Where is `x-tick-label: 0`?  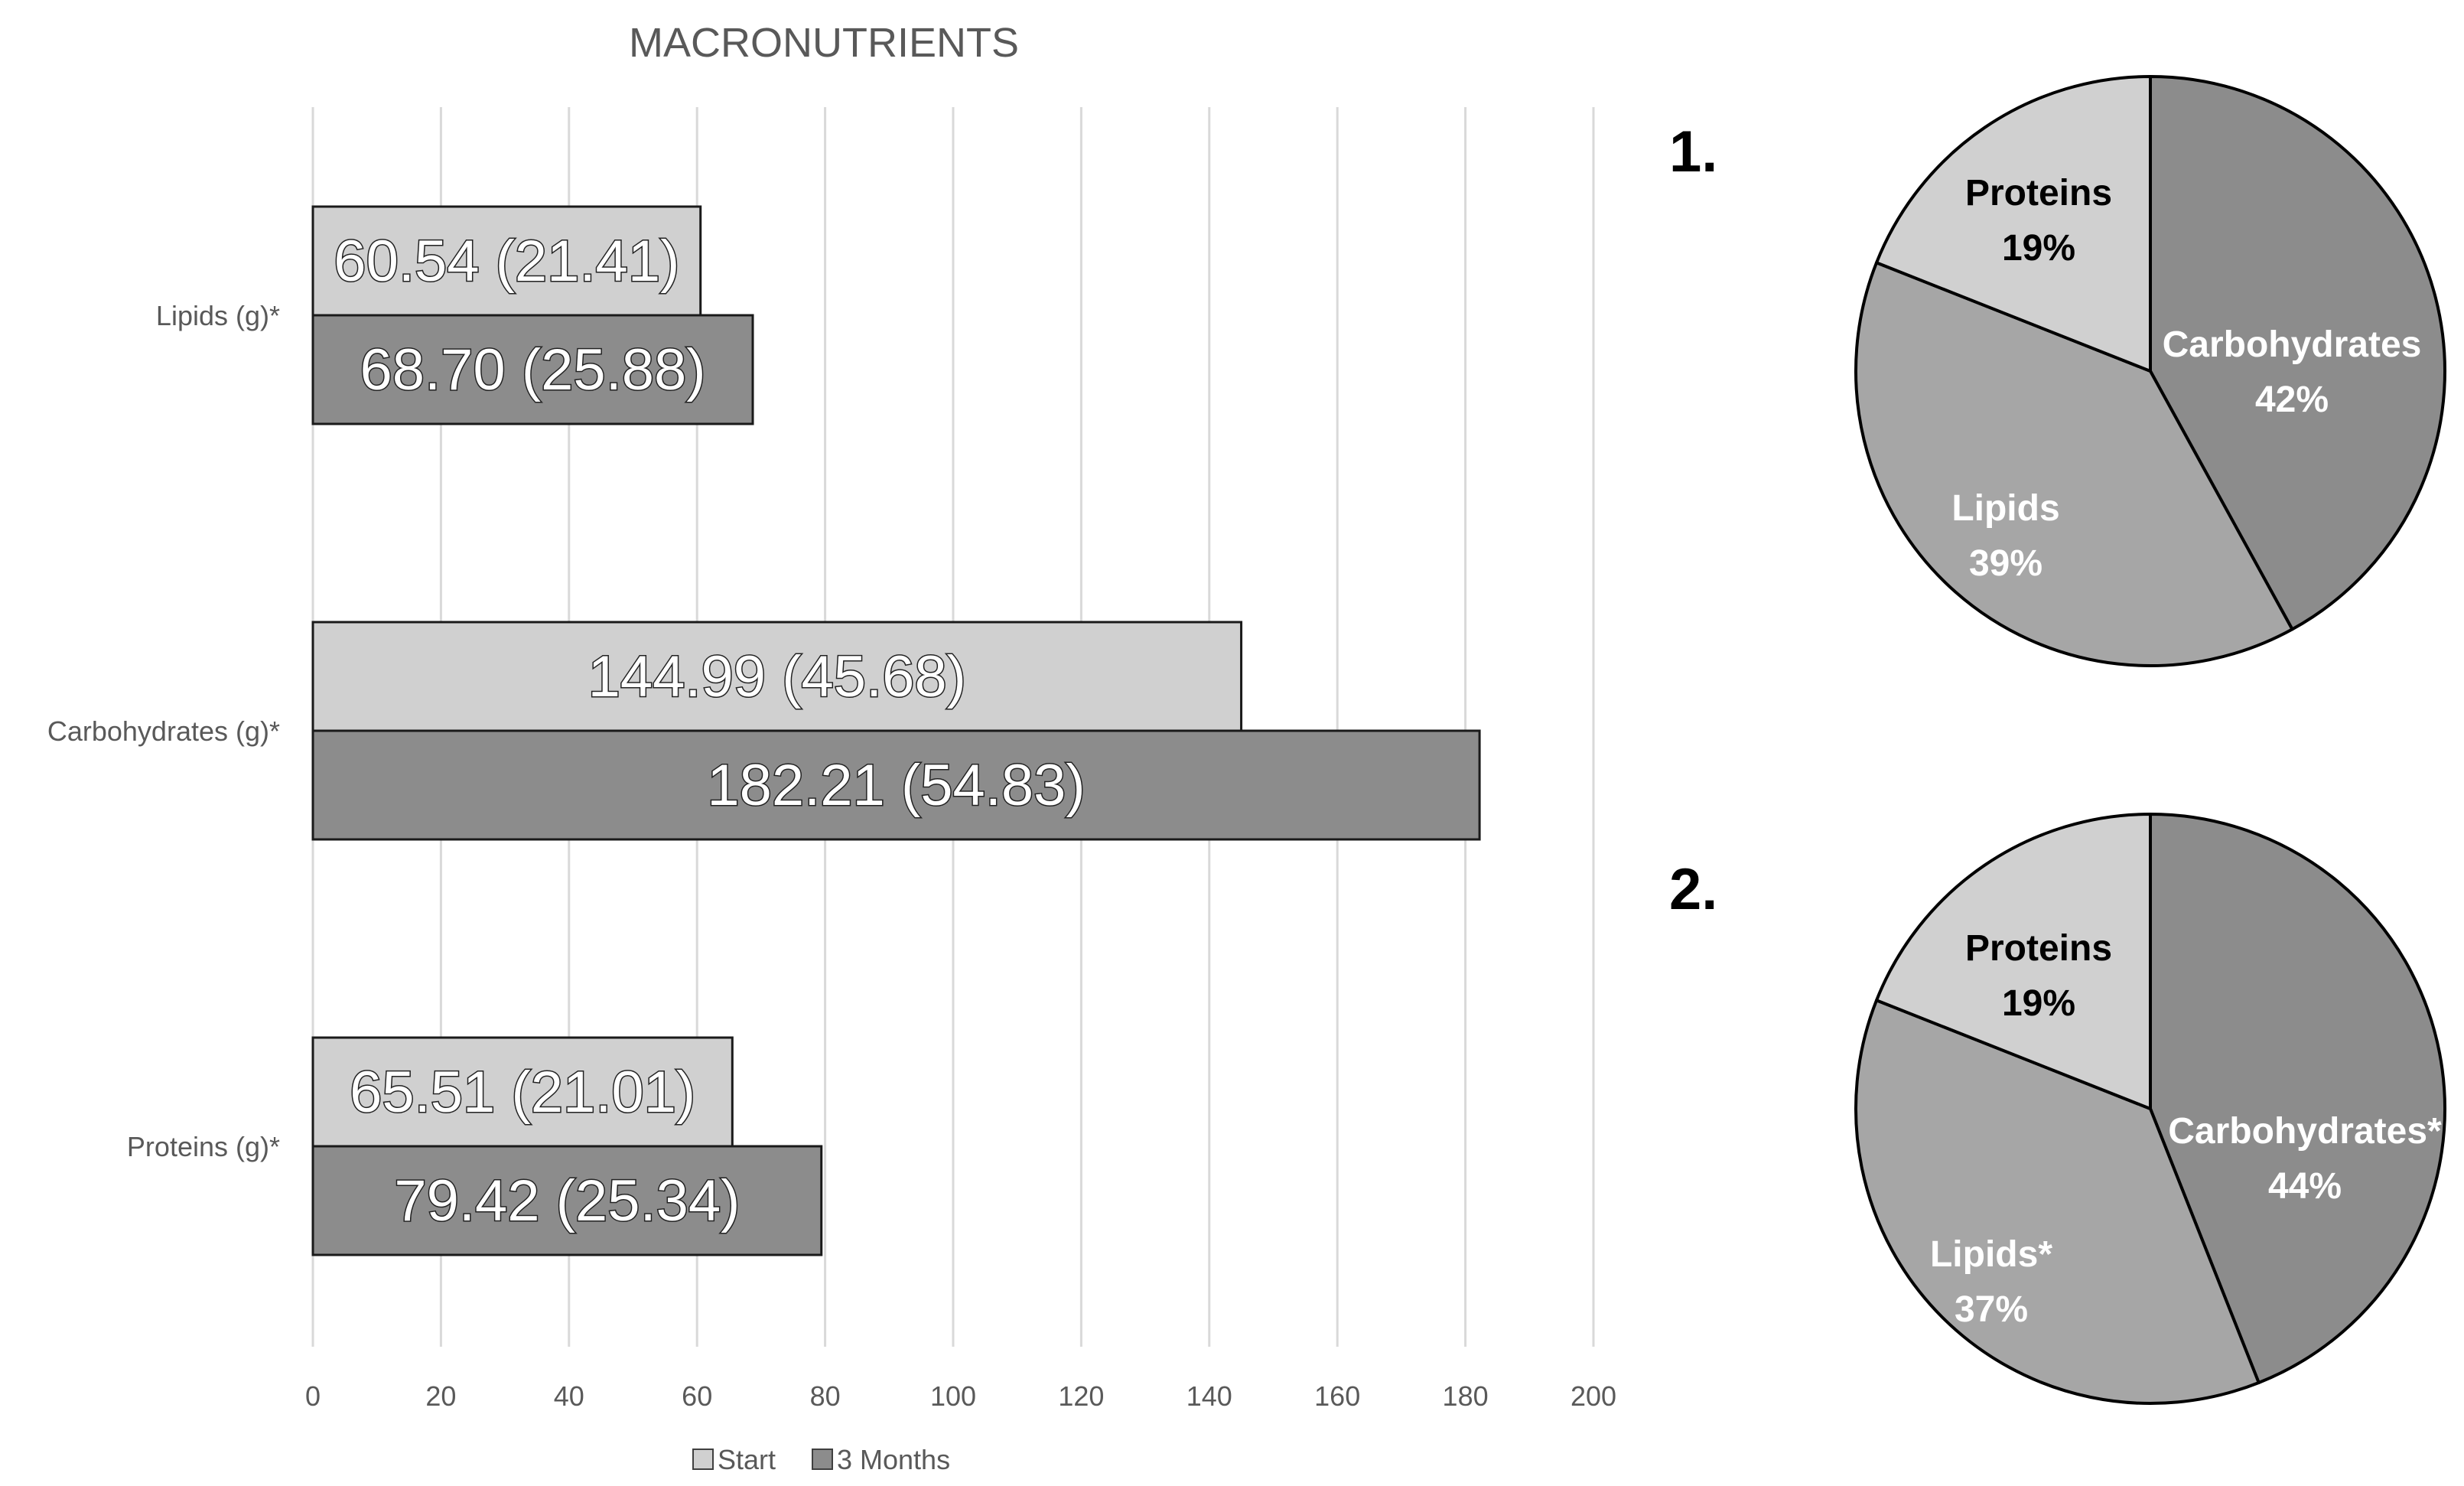 x-tick-label: 0 is located at coordinates (313, 1396).